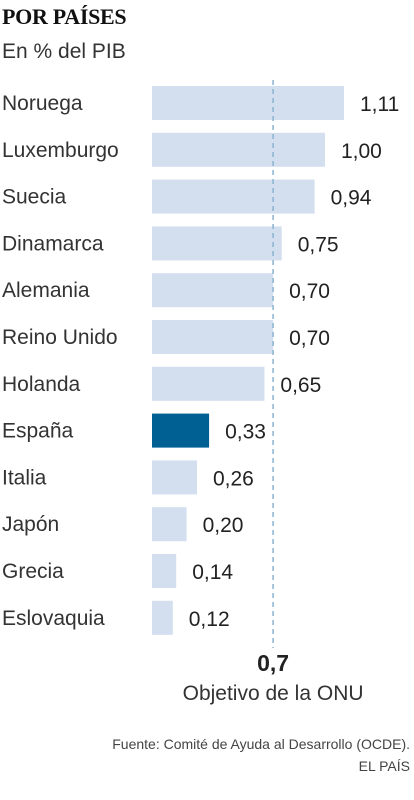 The image size is (414, 800). What do you see at coordinates (233, 478) in the screenshot?
I see `value-label-8: 0,26` at bounding box center [233, 478].